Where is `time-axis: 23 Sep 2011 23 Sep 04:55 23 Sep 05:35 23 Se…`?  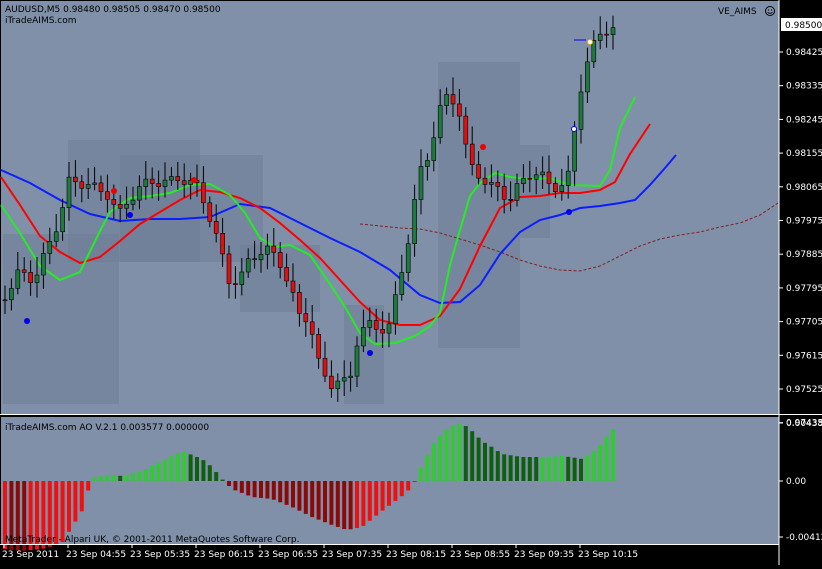 time-axis: 23 Sep 2011 23 Sep 04:55 23 Sep 05:35 23 Se… is located at coordinates (320, 552).